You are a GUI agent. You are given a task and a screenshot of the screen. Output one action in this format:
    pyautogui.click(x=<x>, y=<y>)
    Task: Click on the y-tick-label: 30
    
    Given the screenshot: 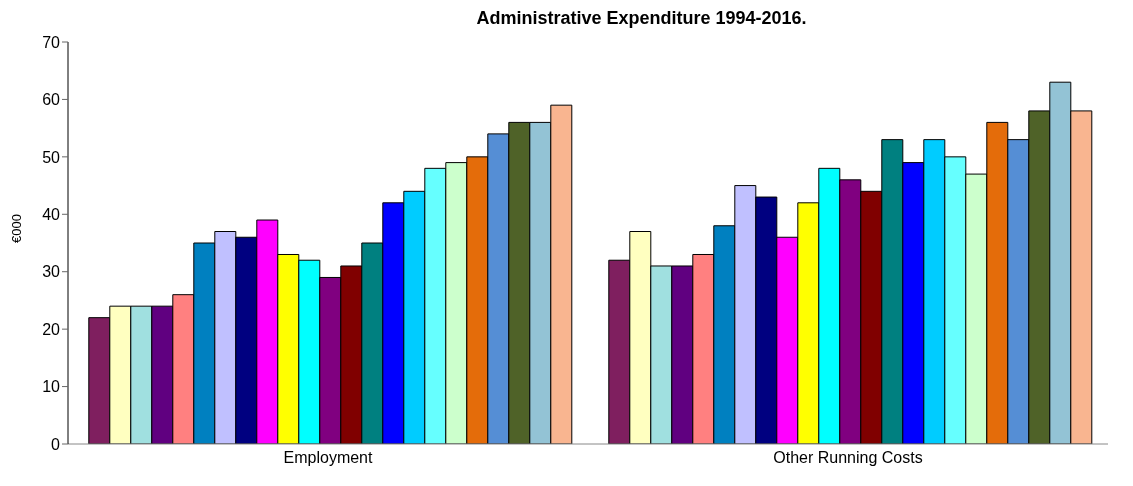 What is the action you would take?
    pyautogui.click(x=51, y=272)
    